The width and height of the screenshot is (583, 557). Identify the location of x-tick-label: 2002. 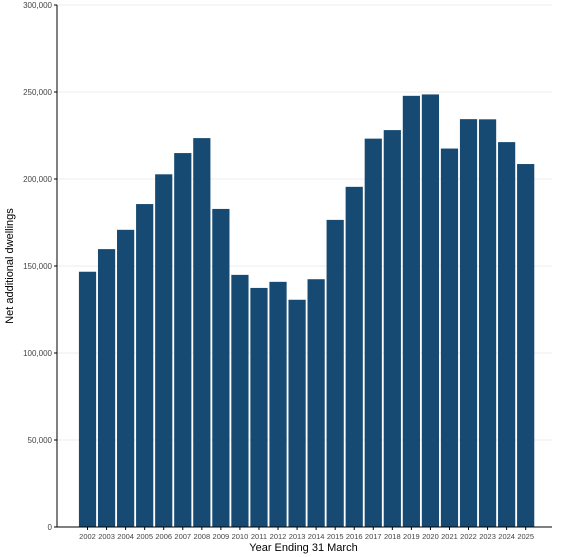
(87, 536).